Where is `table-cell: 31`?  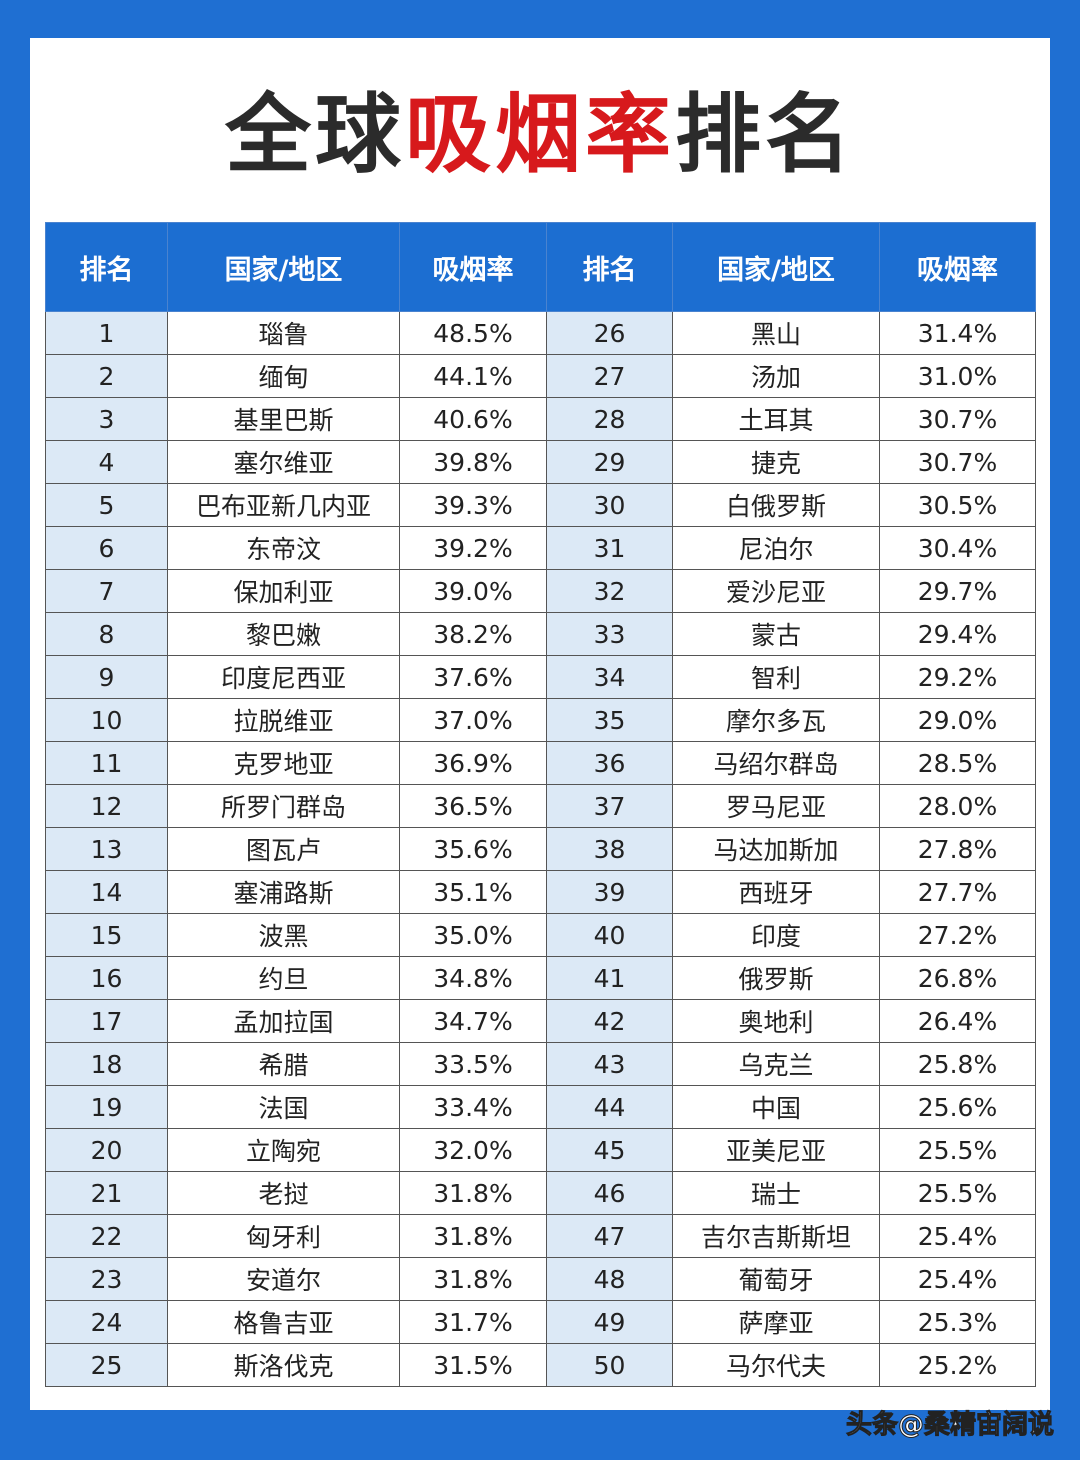 table-cell: 31 is located at coordinates (609, 548).